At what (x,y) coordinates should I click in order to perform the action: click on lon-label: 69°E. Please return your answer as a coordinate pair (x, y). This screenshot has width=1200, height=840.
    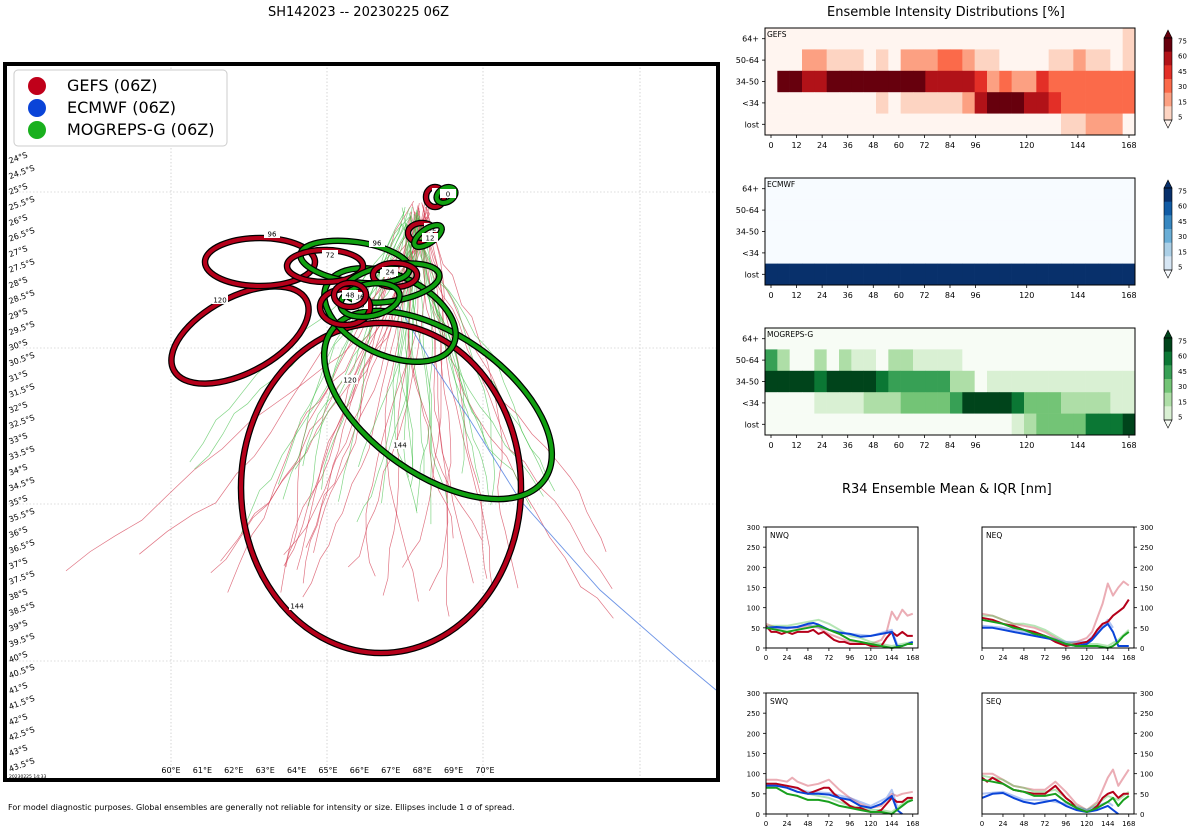
    Looking at the image, I should click on (453, 770).